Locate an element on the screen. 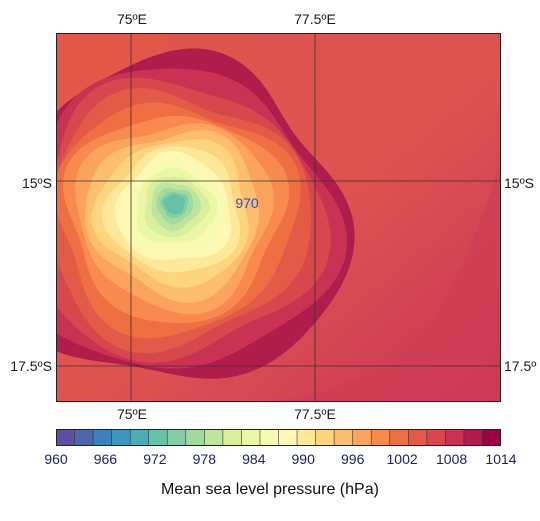 This screenshot has width=540, height=521. lon-label-top-77-5: 77.5ºE is located at coordinates (315, 19).